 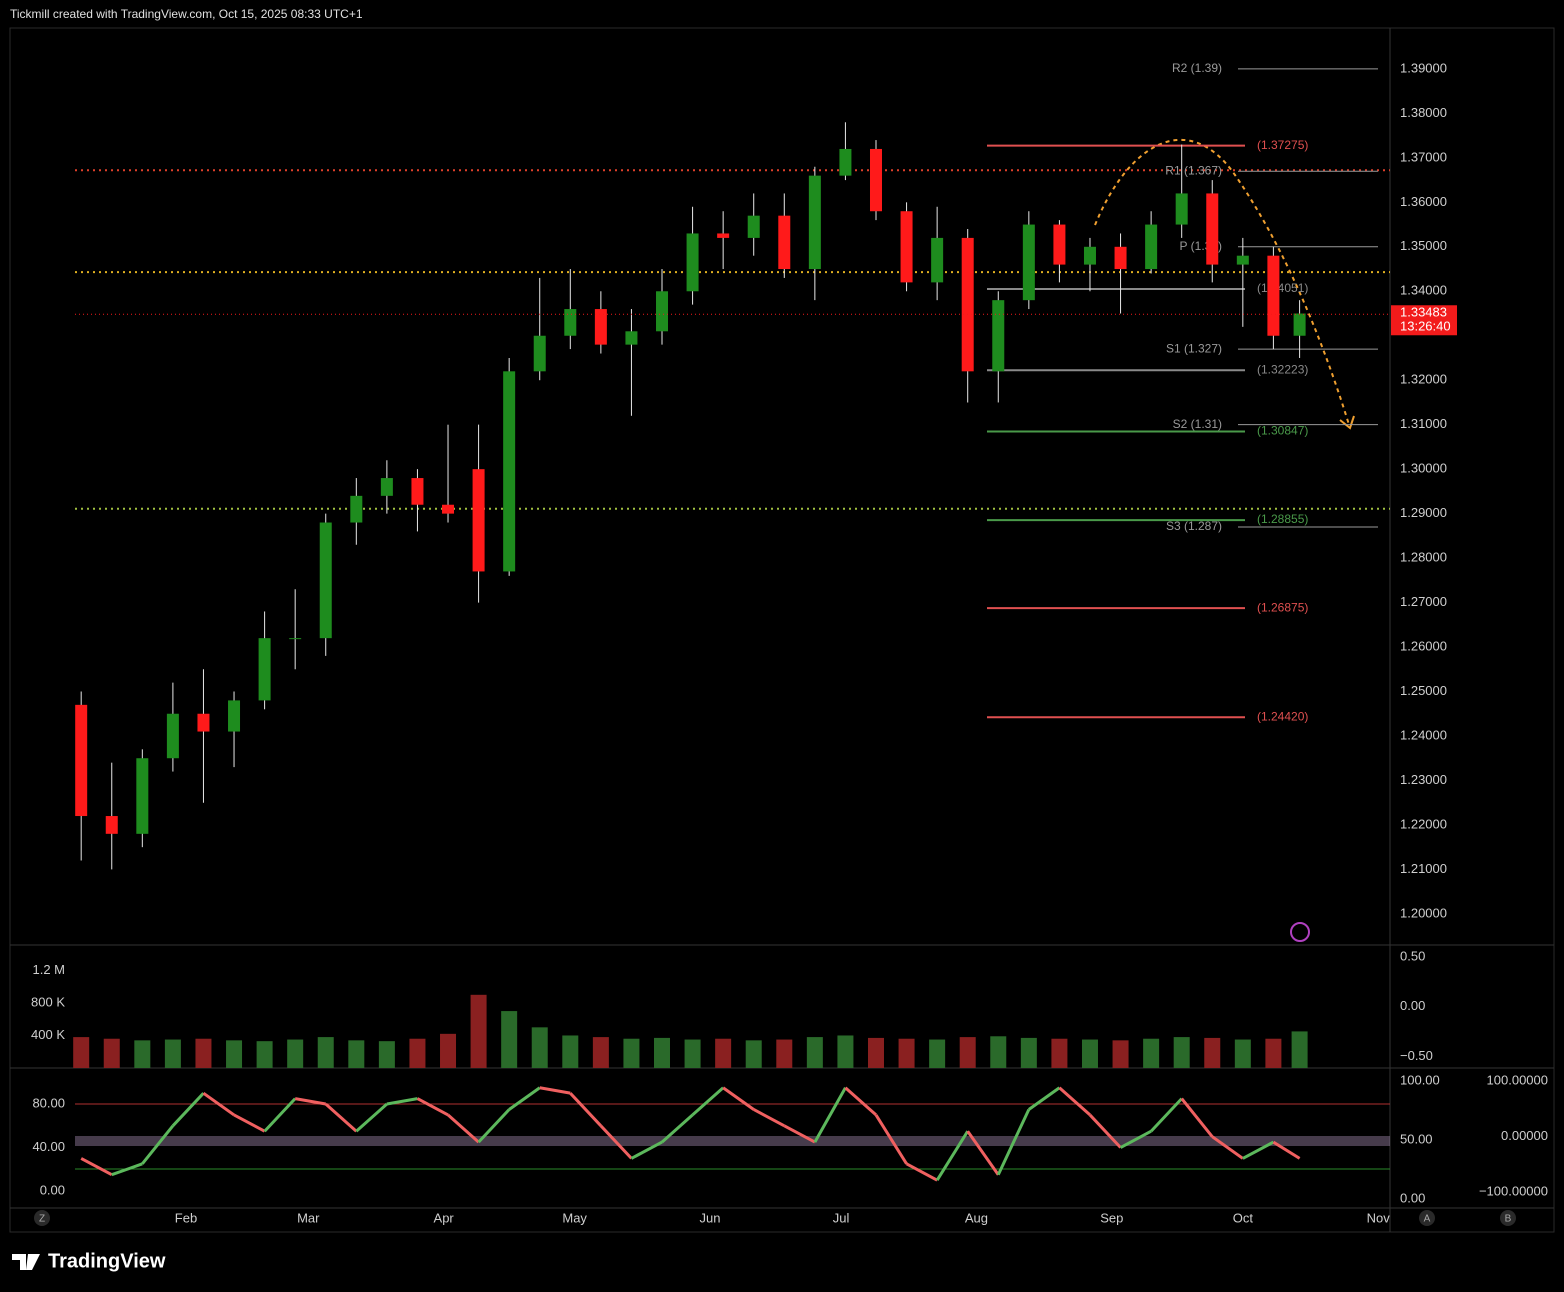 I want to click on level-label: (1.34051), so click(x=1282, y=288).